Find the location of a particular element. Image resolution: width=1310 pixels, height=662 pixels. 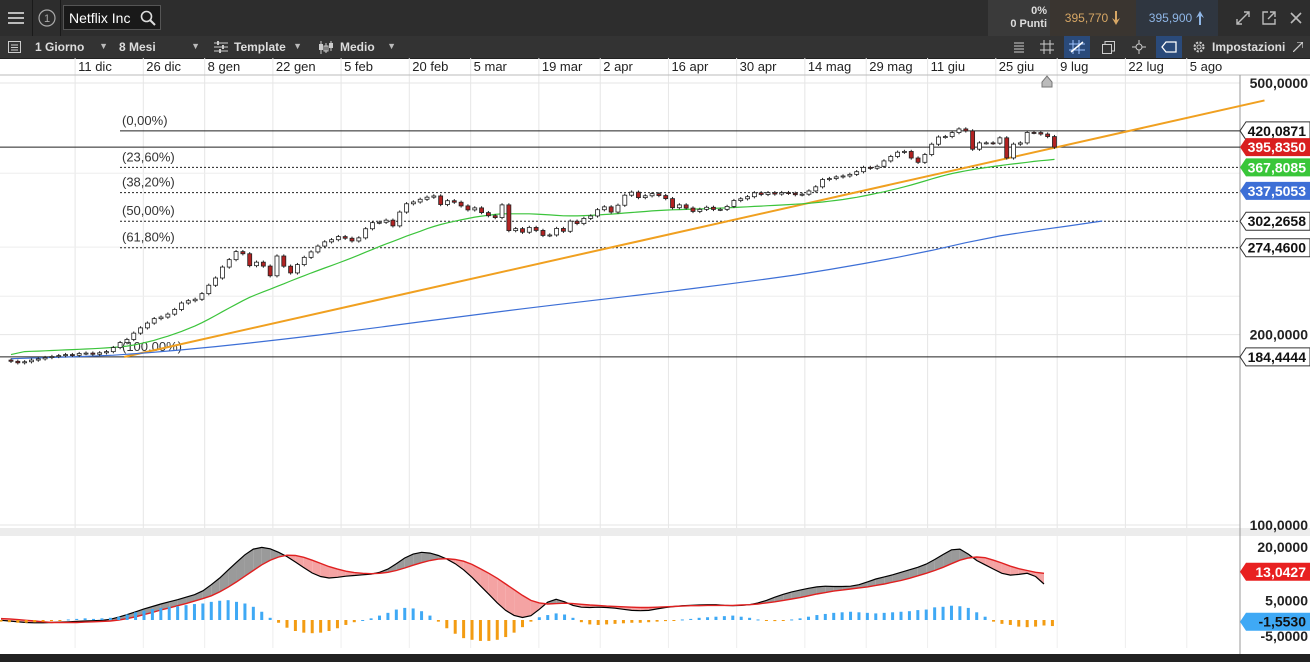

macd-y-tick-label: 20,0000 is located at coordinates (1282, 547).